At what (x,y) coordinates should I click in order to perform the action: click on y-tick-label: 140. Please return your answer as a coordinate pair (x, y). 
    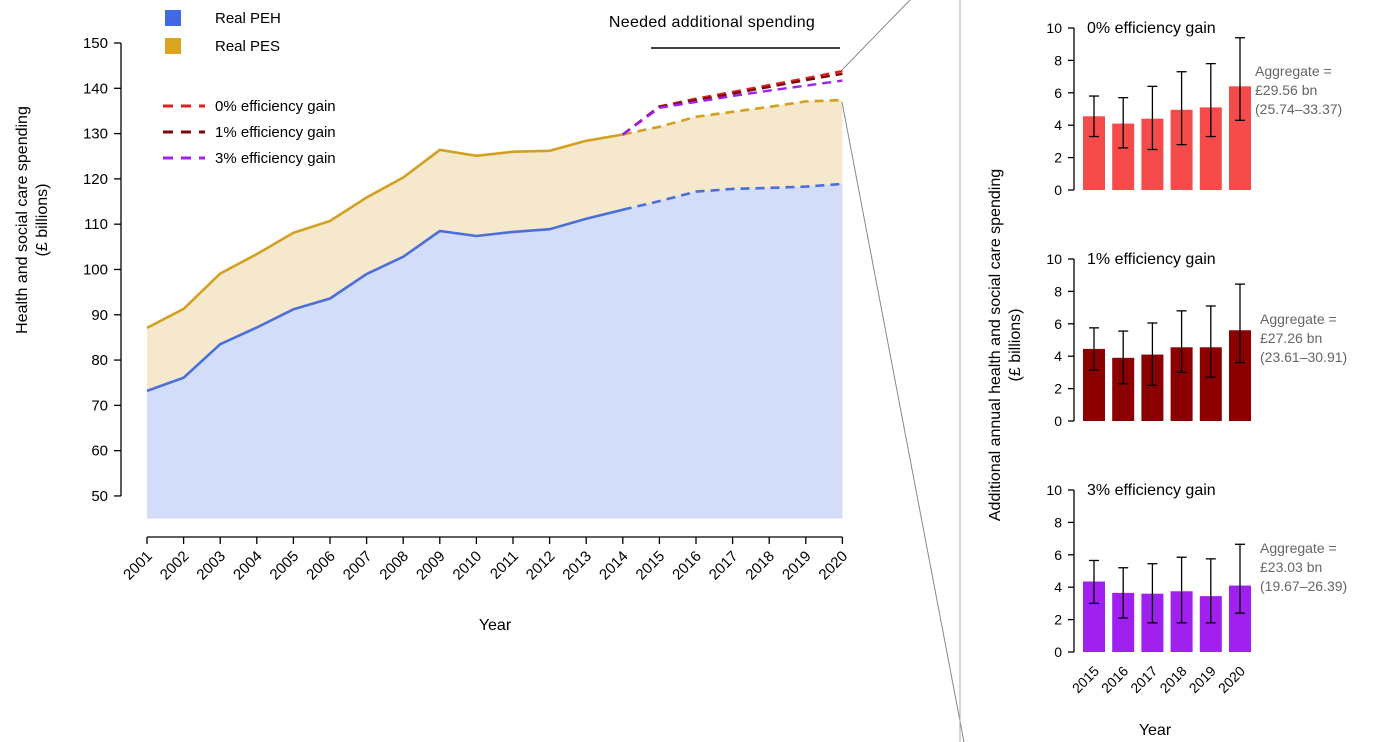
    Looking at the image, I should click on (95, 88).